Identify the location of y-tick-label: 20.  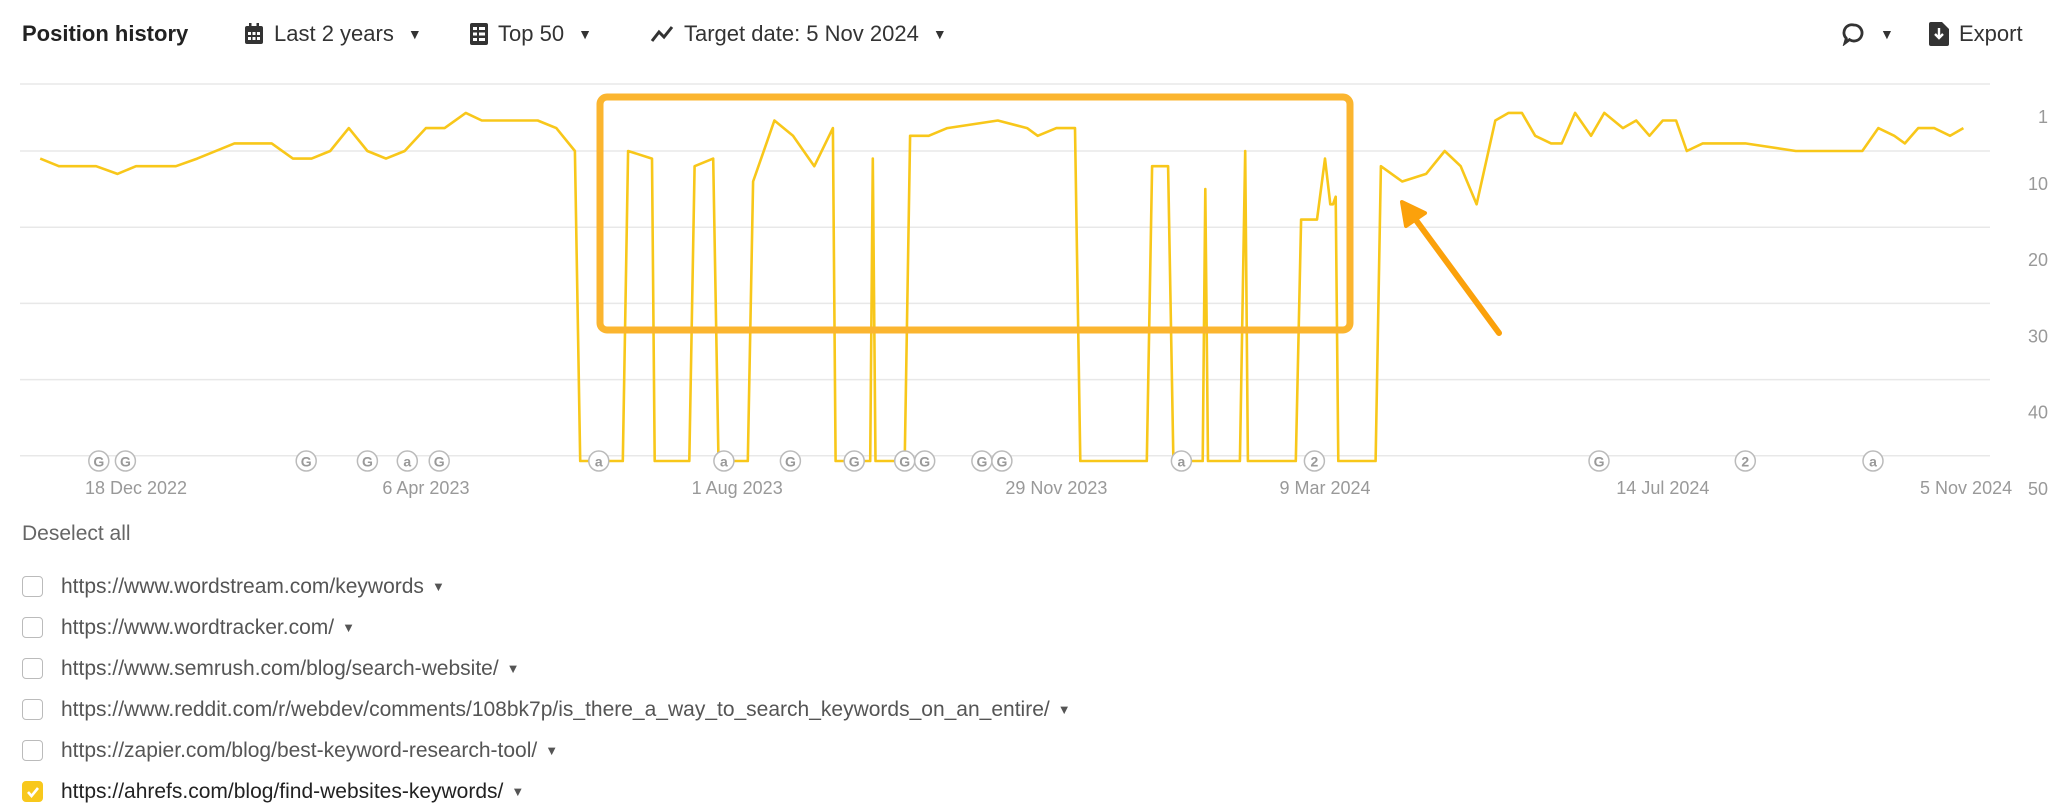
(2038, 260).